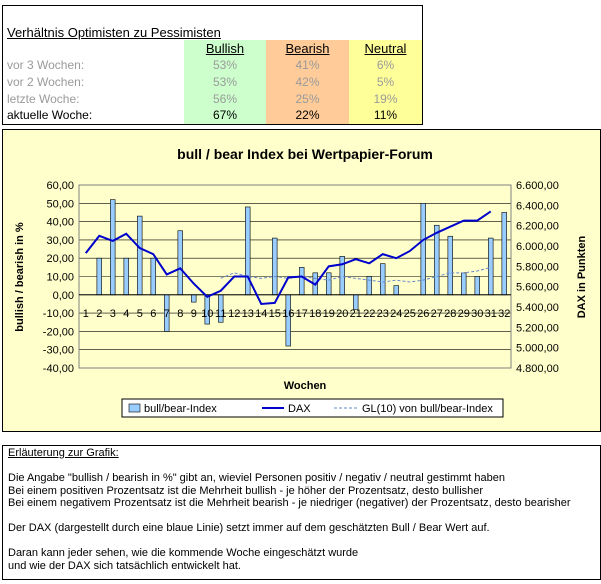 The width and height of the screenshot is (601, 584). I want to click on x-tick-label: 32, so click(504, 314).